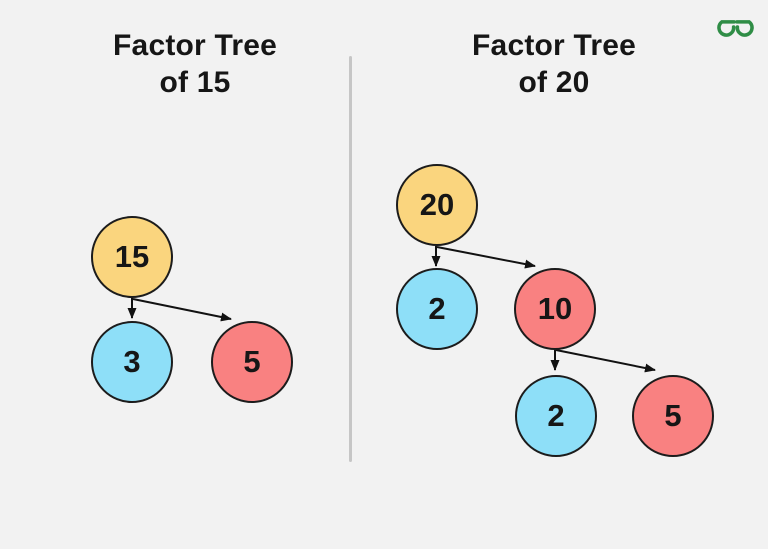  I want to click on node-2-factor: 2, so click(437, 309).